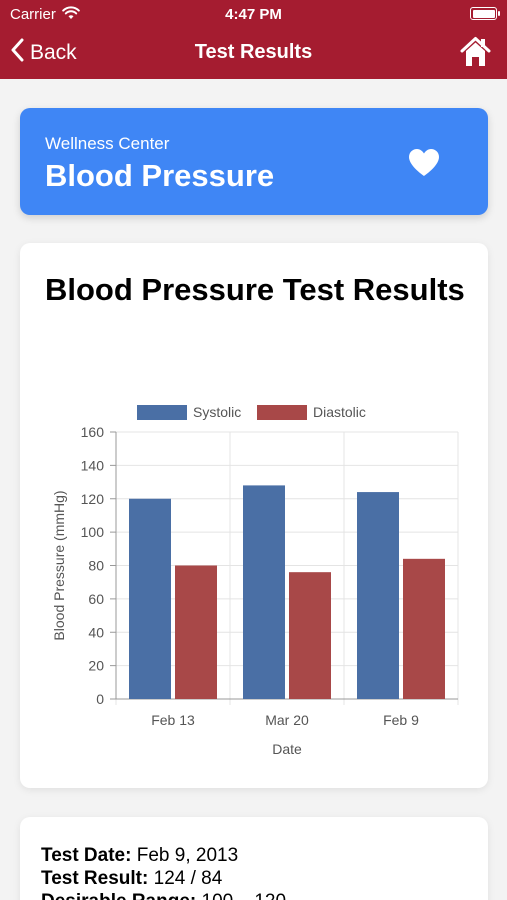 The image size is (507, 900). Describe the element at coordinates (282, 412) in the screenshot. I see `legend-swatch-diastolic` at that location.